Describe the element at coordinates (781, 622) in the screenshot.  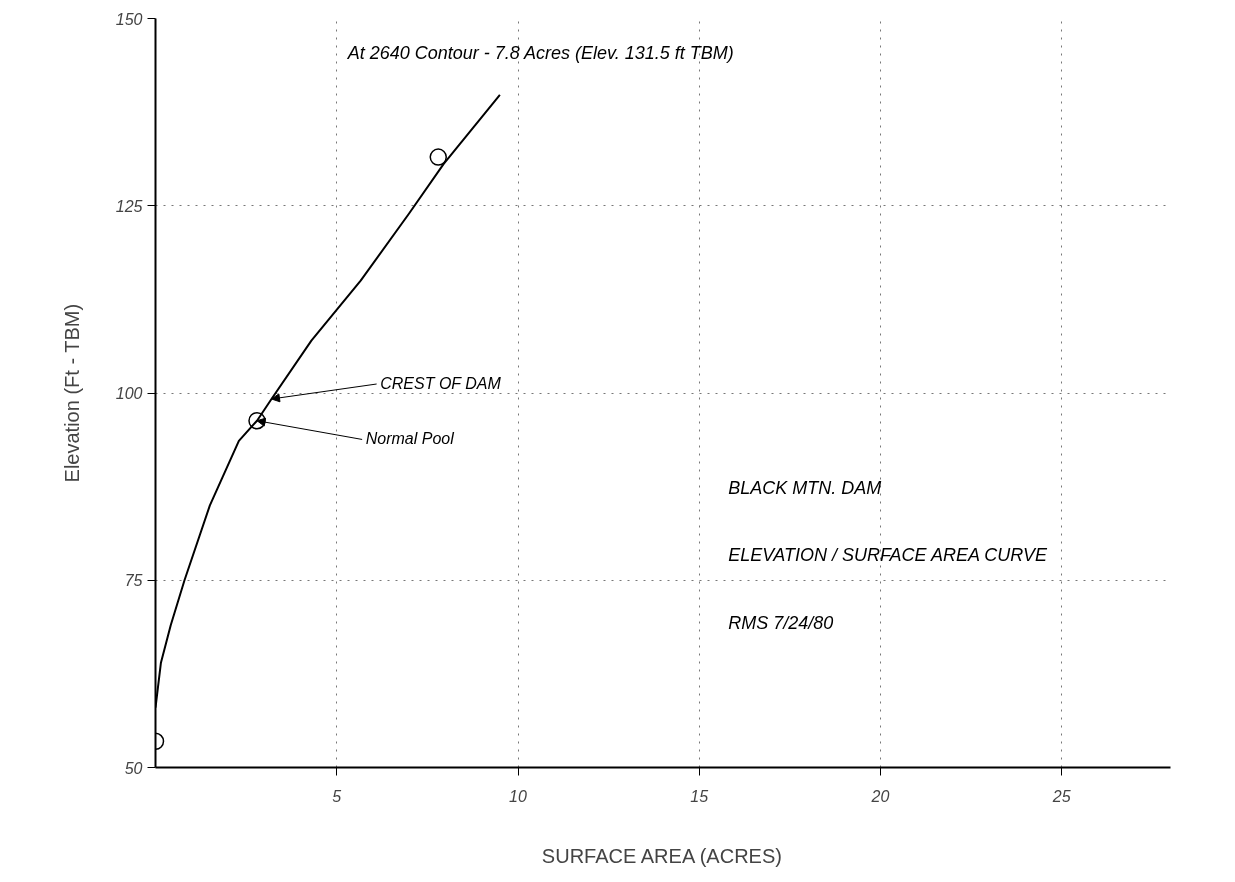
I see `annotation: RMS 7/24/80` at that location.